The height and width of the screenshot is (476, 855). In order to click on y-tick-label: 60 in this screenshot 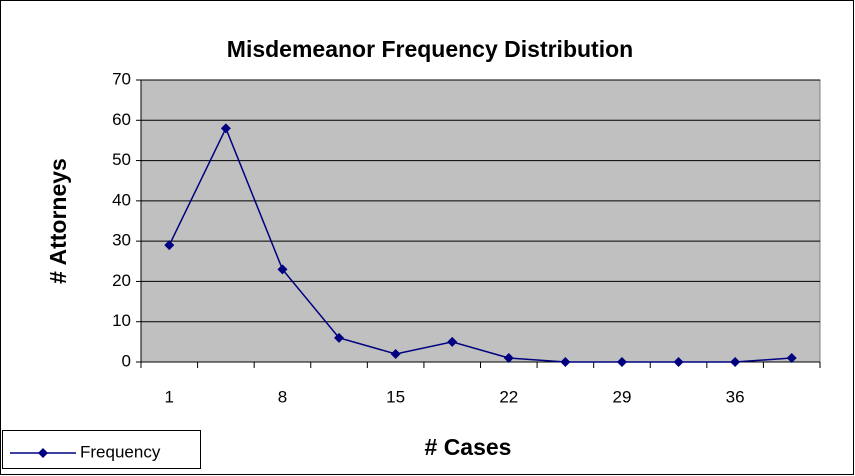, I will do `click(121, 119)`.